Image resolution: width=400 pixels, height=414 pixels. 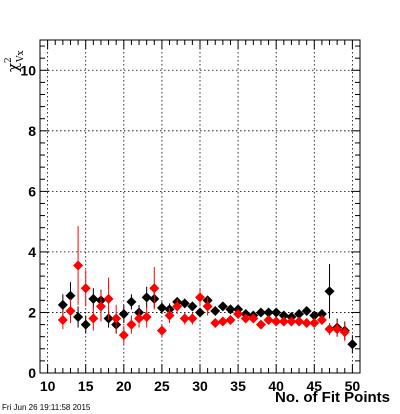 I want to click on y-tick-label: 0, so click(x=32, y=373).